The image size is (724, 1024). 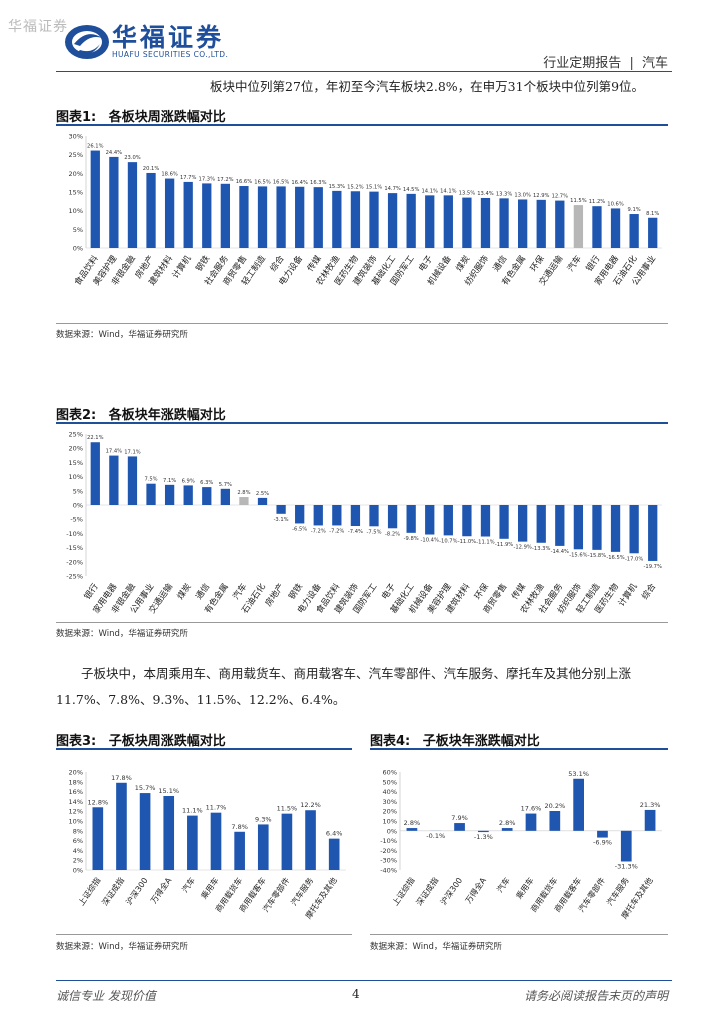 I want to click on y-tick-label: 25%, so click(x=76, y=155).